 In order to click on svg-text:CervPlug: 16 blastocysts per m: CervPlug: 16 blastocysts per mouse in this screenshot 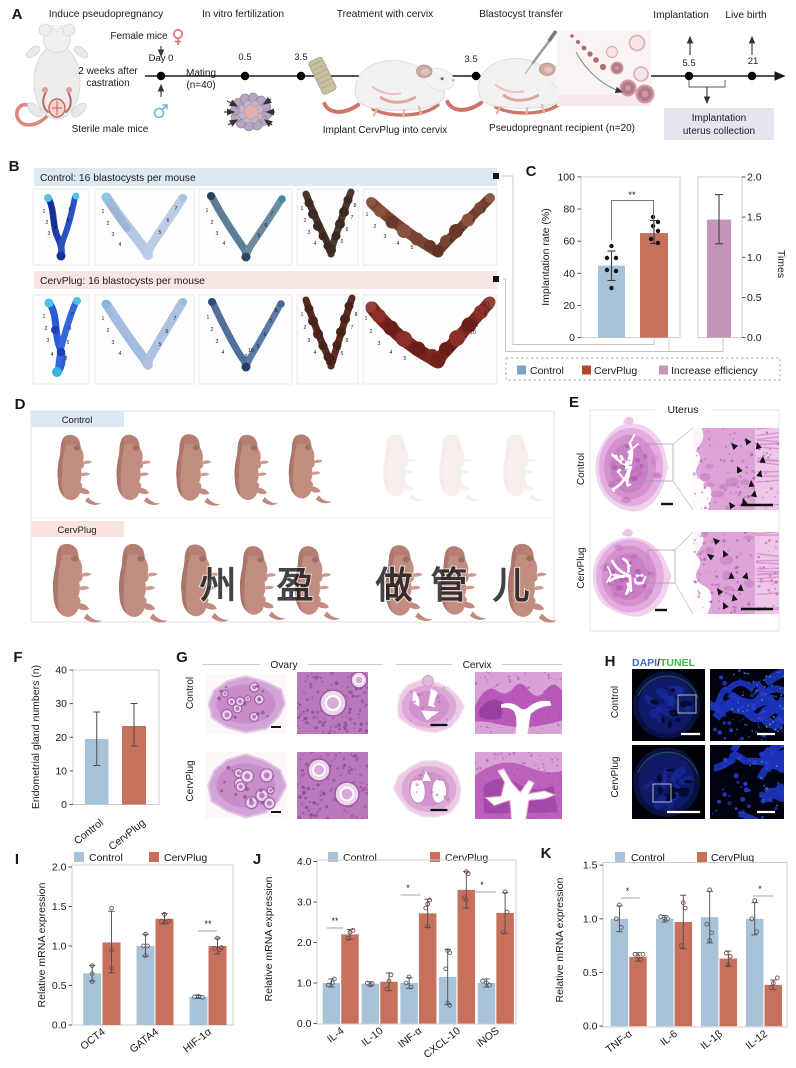, I will do `click(122, 281)`.